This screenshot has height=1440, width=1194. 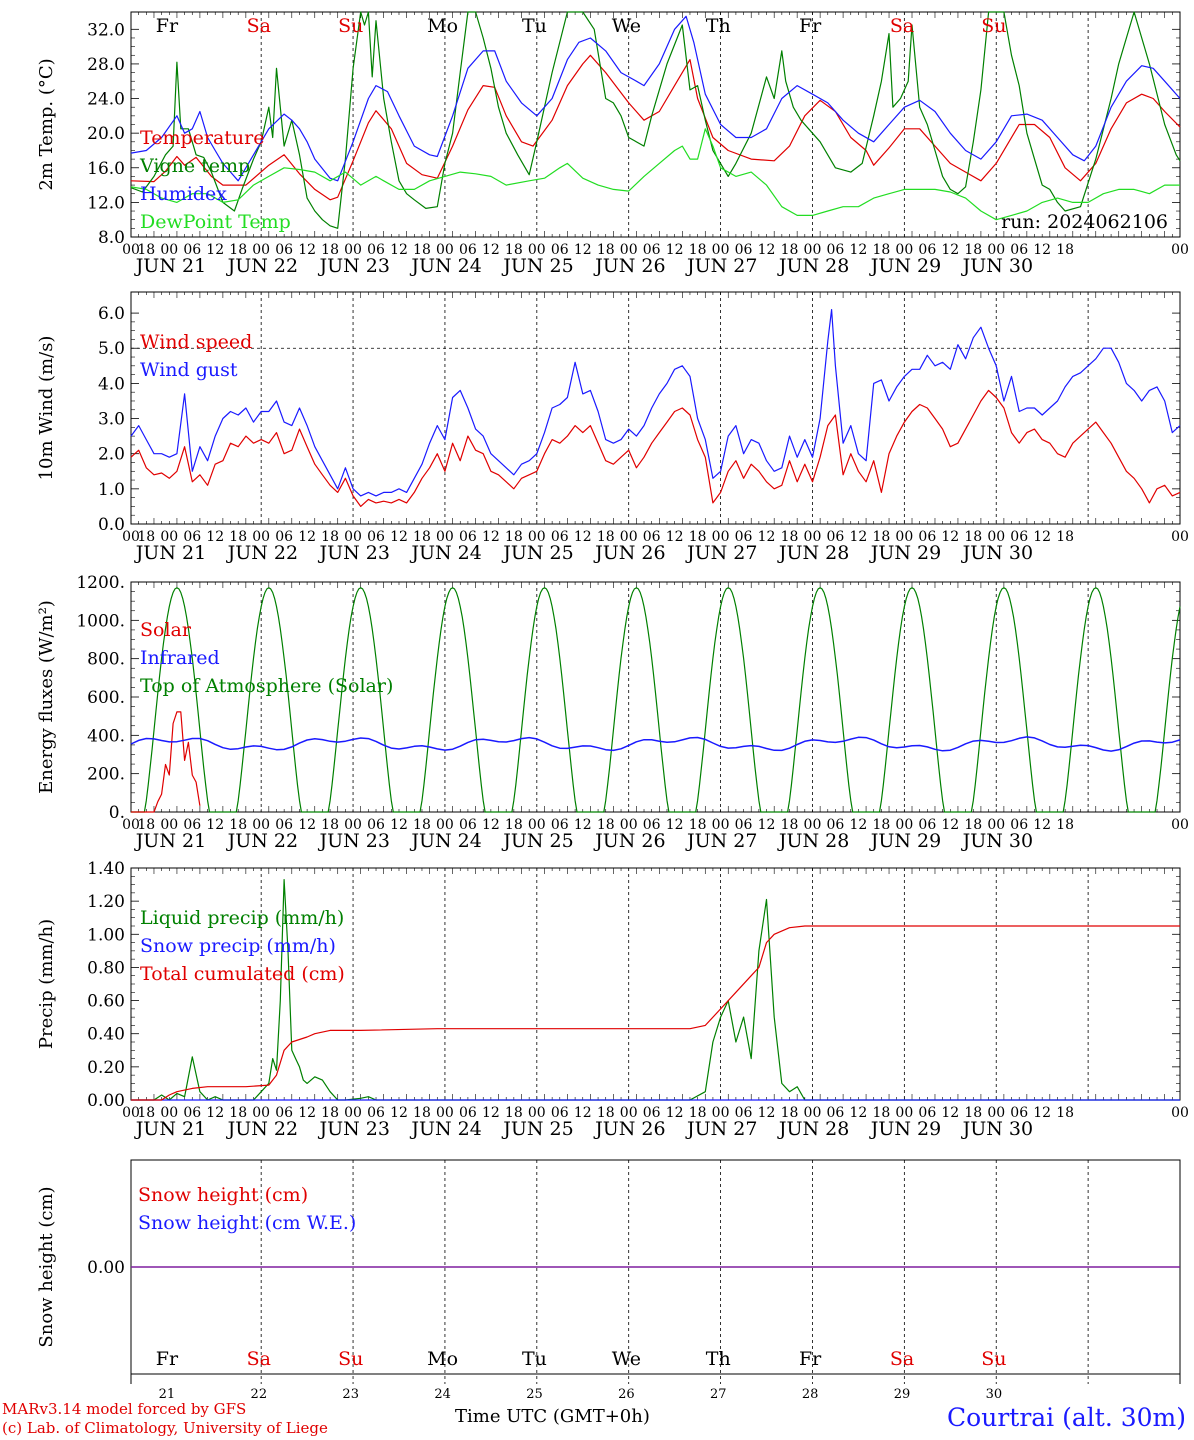 I want to click on y-tick-label: 28.0, so click(x=106, y=65).